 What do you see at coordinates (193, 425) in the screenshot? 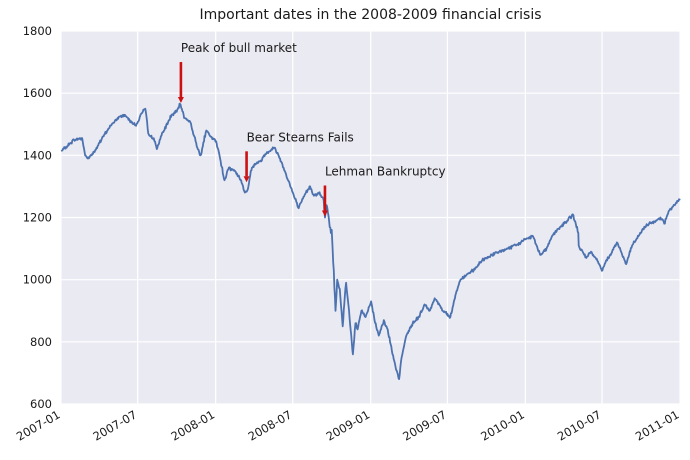
I see `x-tick-label: 2008-01` at bounding box center [193, 425].